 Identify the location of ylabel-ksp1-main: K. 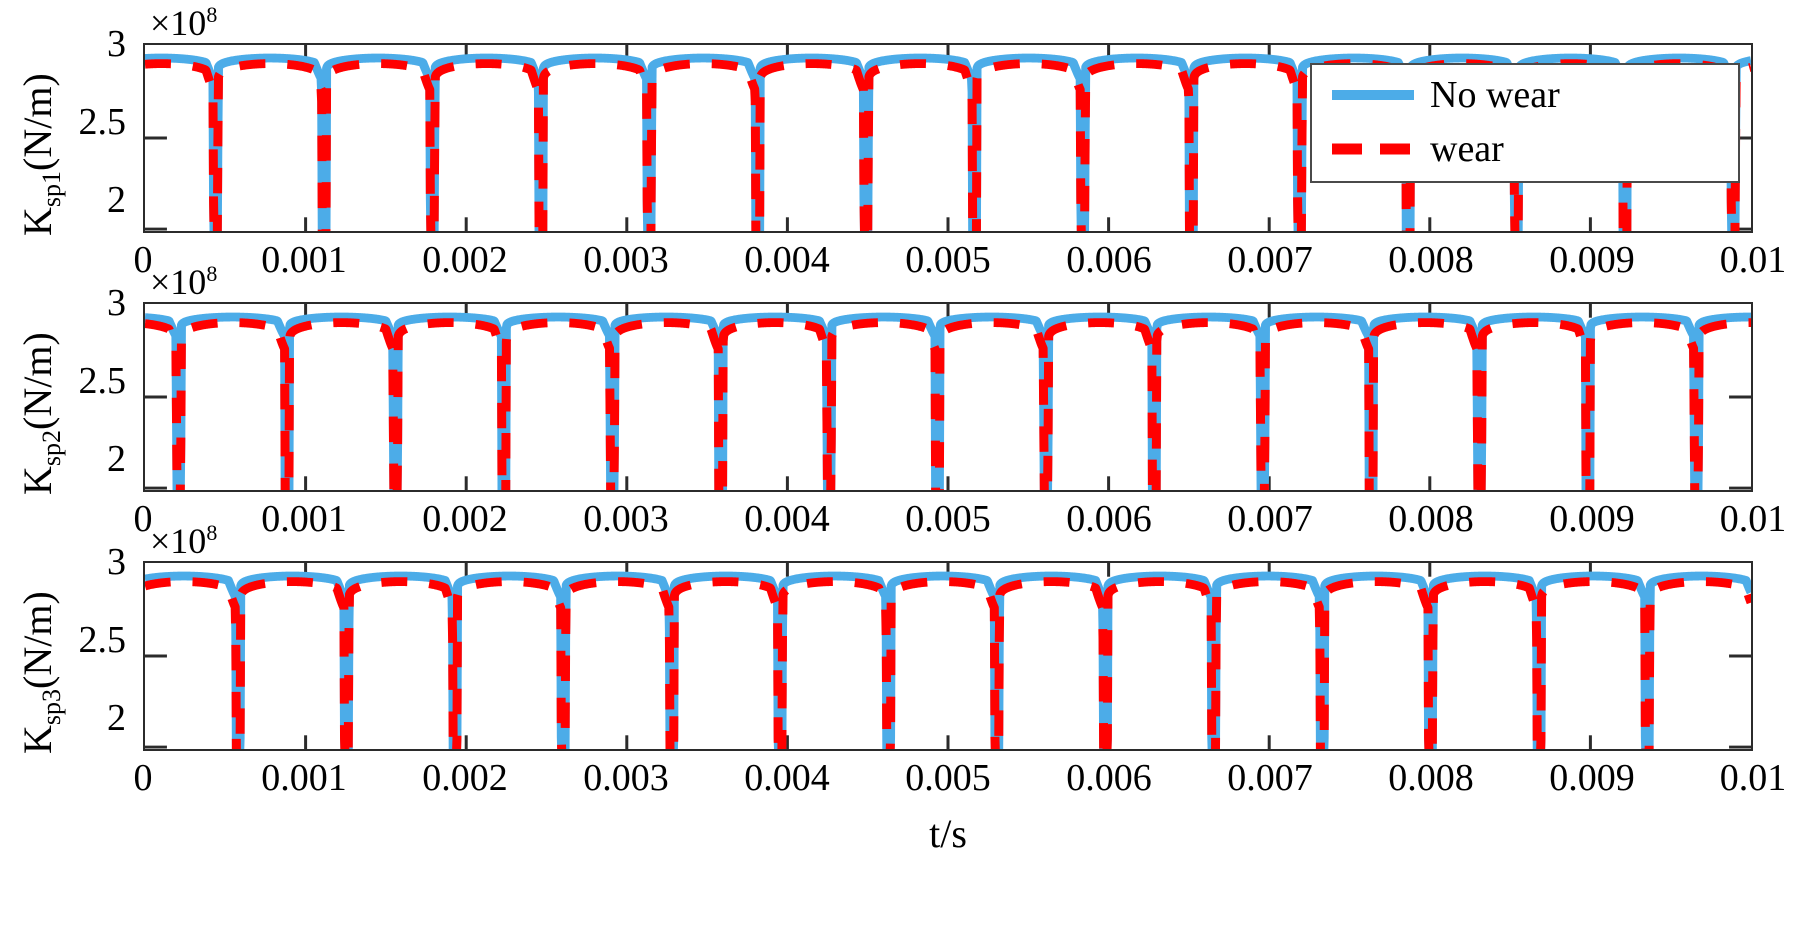
(37, 221).